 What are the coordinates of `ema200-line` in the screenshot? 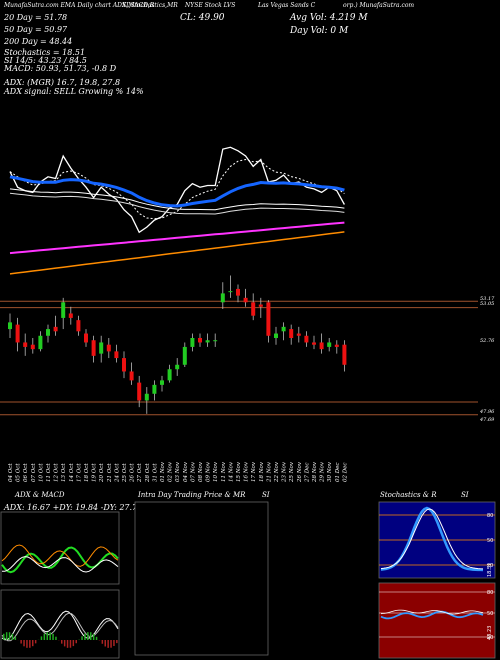 It's located at (177, 253).